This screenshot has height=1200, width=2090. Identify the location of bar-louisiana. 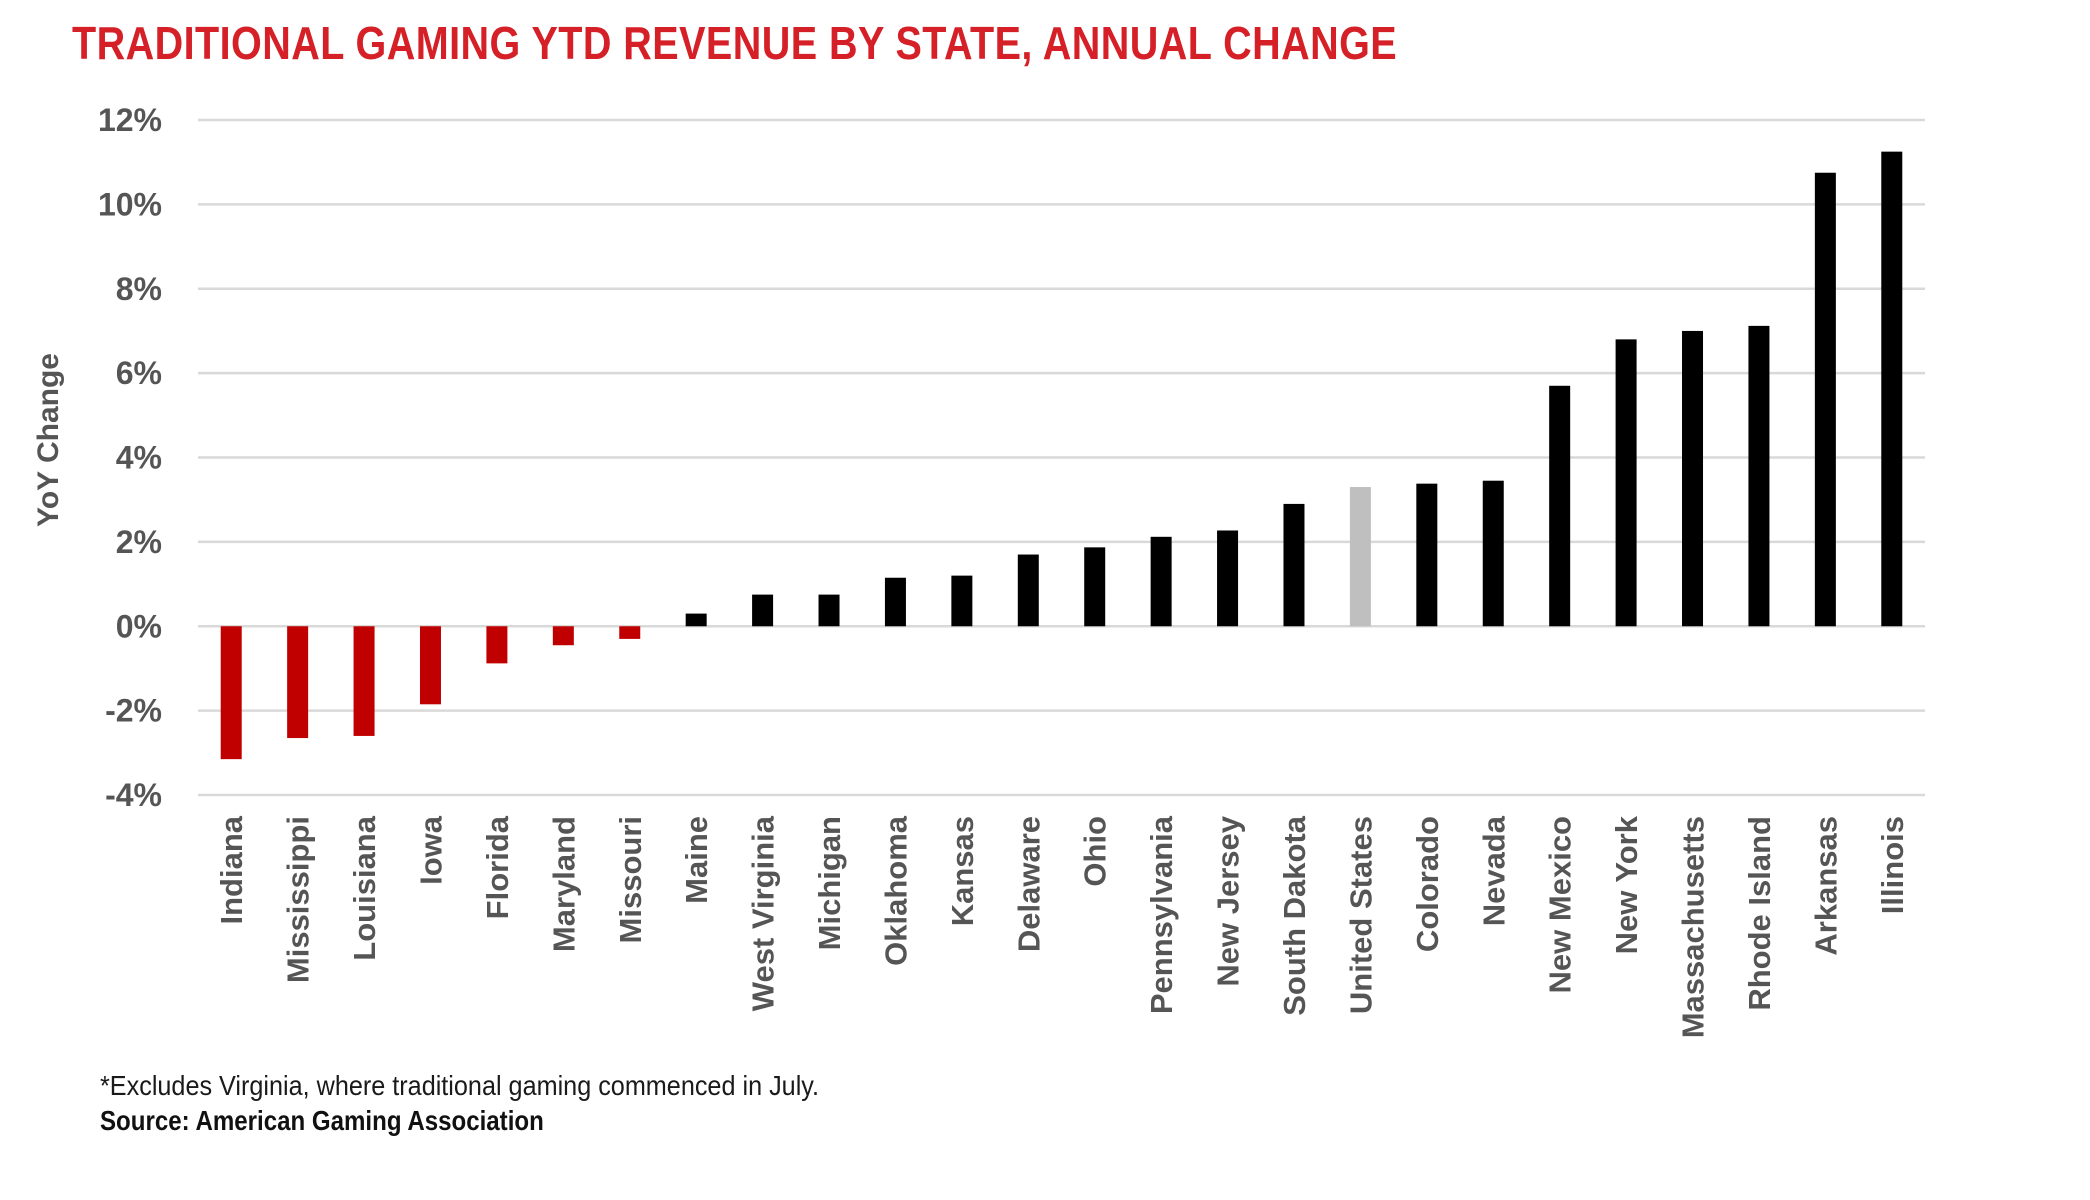
(364, 681).